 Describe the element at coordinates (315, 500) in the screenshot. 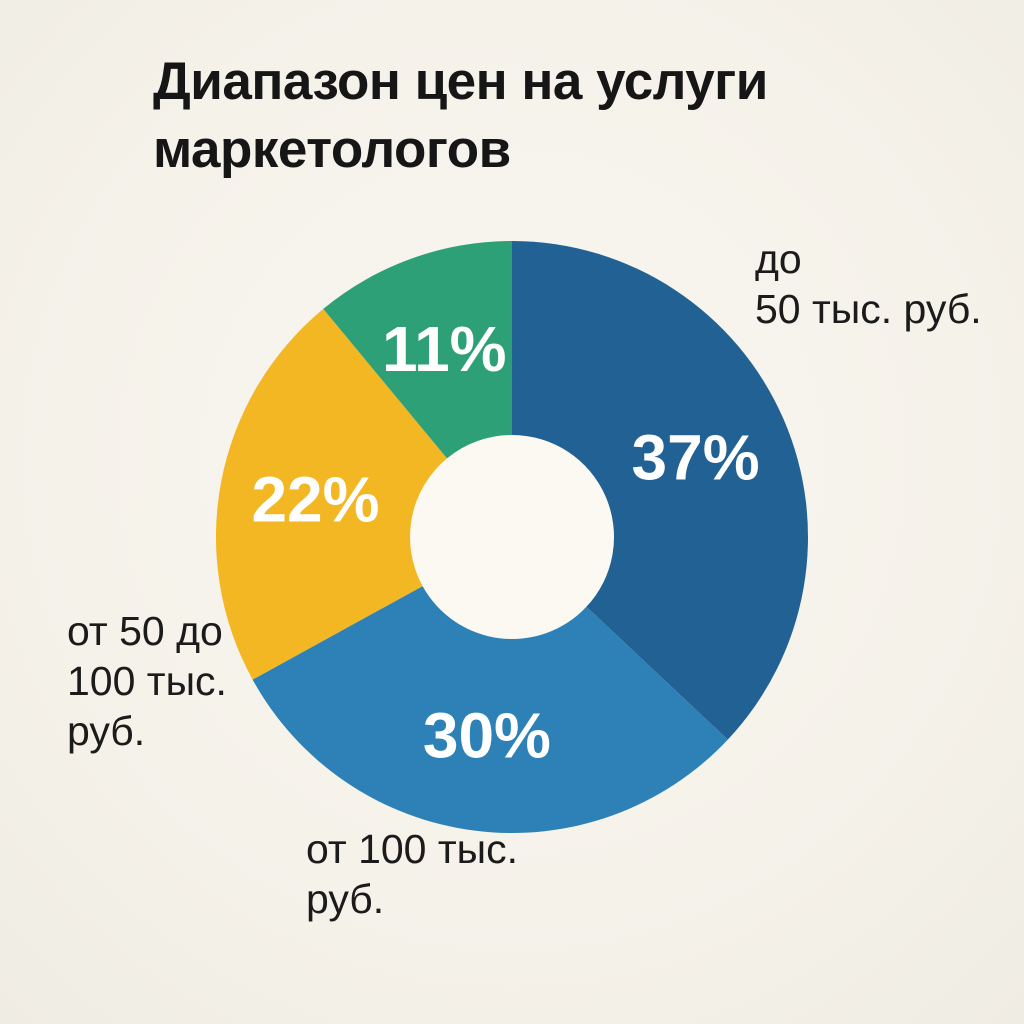

I see `slice-percent-label-22%: 22%` at that location.